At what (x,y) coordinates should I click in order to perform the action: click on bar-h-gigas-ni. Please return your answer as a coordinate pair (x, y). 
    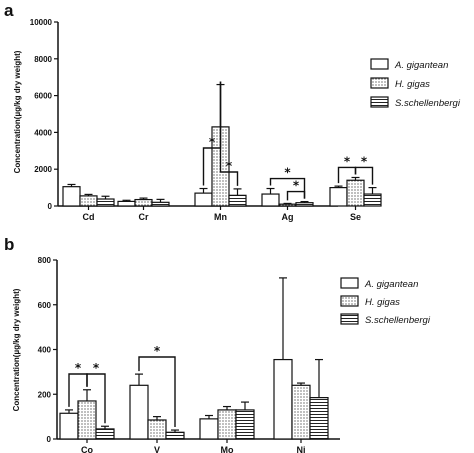
    Looking at the image, I should click on (301, 412).